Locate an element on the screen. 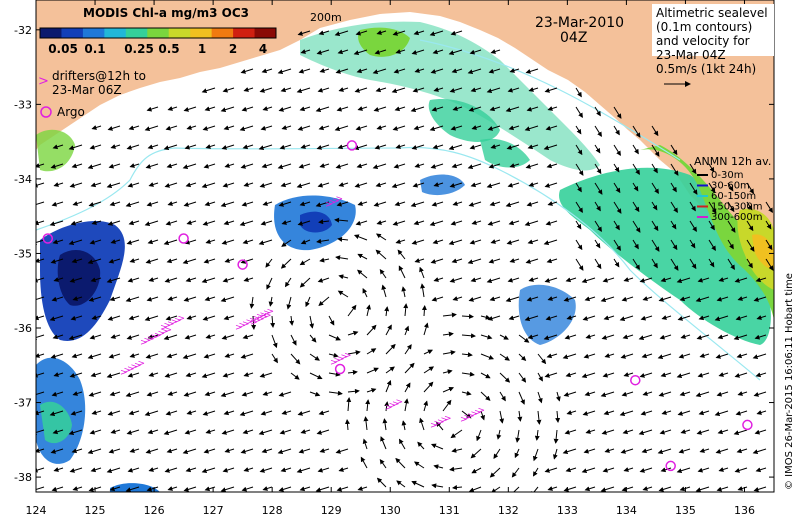 The width and height of the screenshot is (800, 520). lon-tick-label: 134 is located at coordinates (626, 510).